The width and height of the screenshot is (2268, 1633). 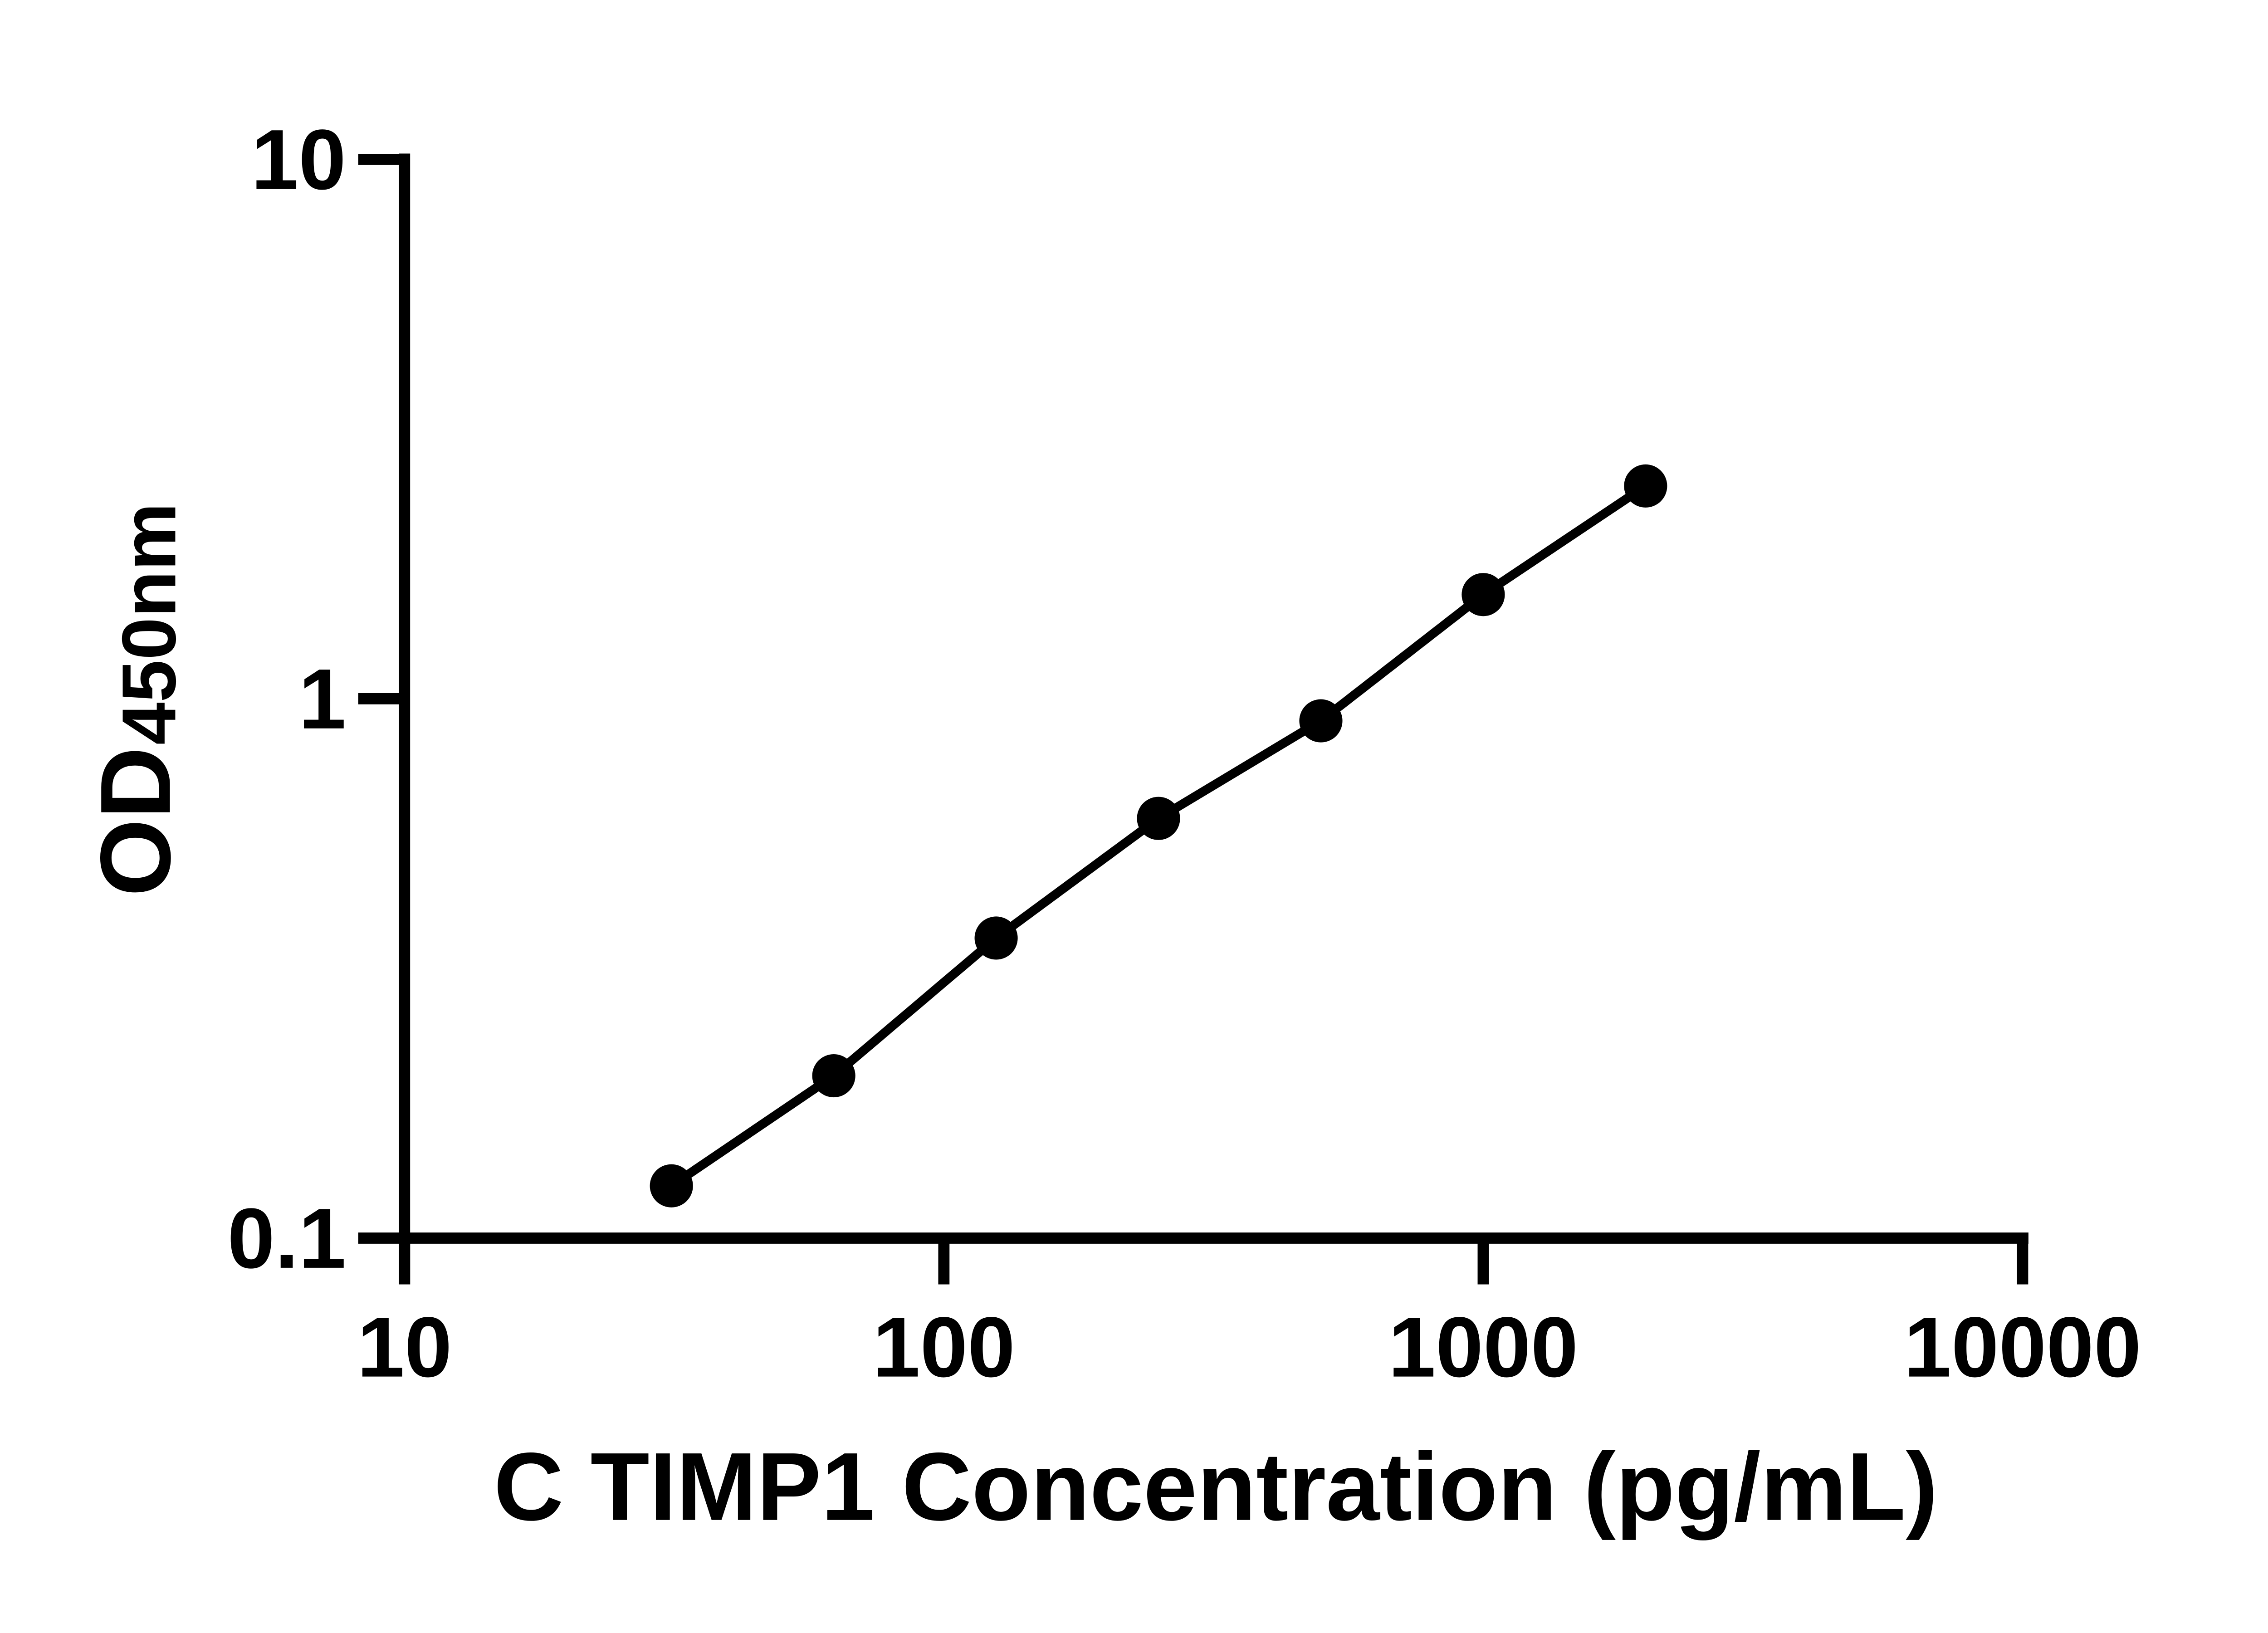 What do you see at coordinates (286, 1238) in the screenshot?
I see `y-tick-label: 0.1` at bounding box center [286, 1238].